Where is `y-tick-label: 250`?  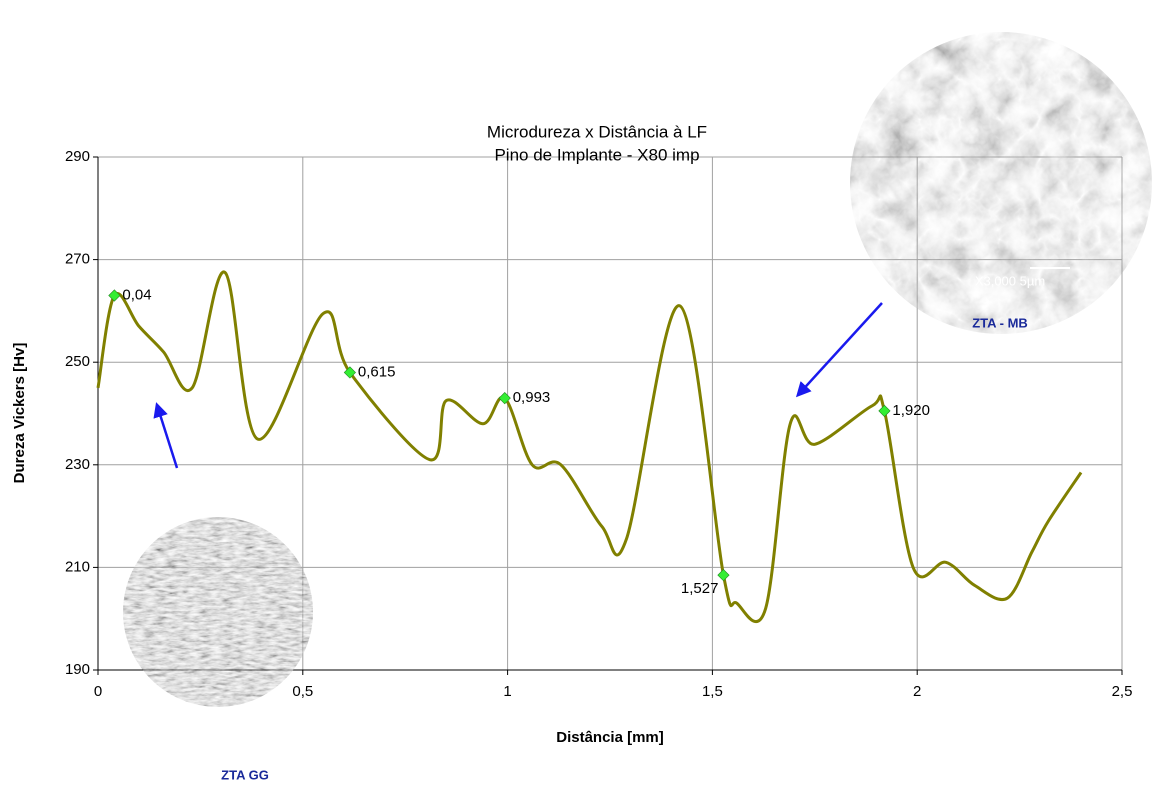
y-tick-label: 250 is located at coordinates (77, 361).